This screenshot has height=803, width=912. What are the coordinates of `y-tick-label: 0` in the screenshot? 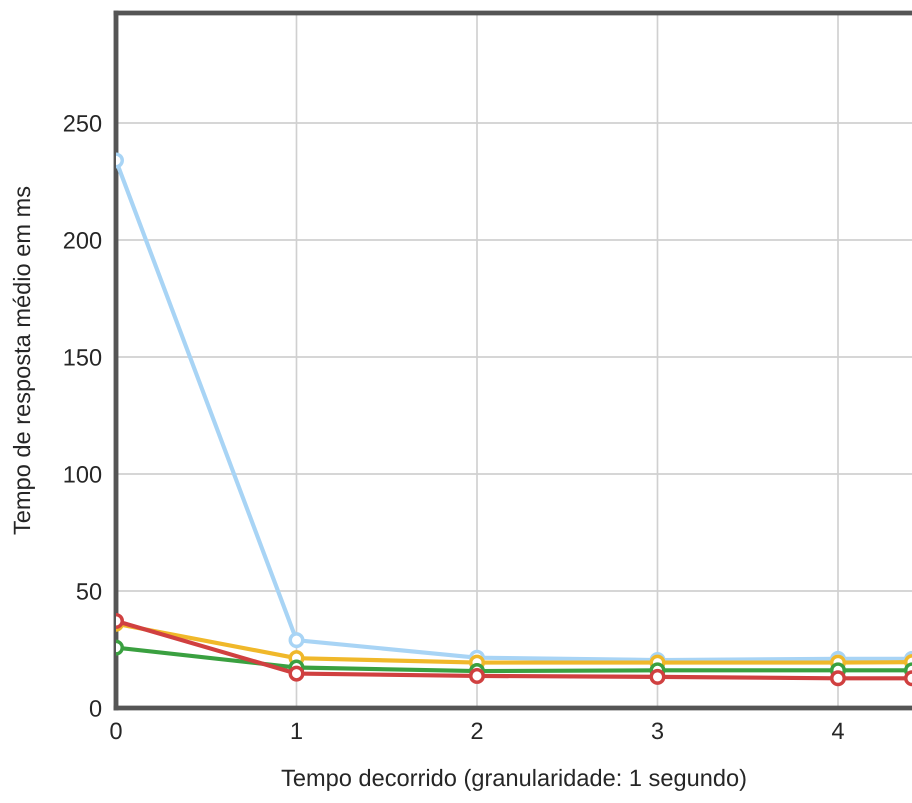 It's located at (96, 708).